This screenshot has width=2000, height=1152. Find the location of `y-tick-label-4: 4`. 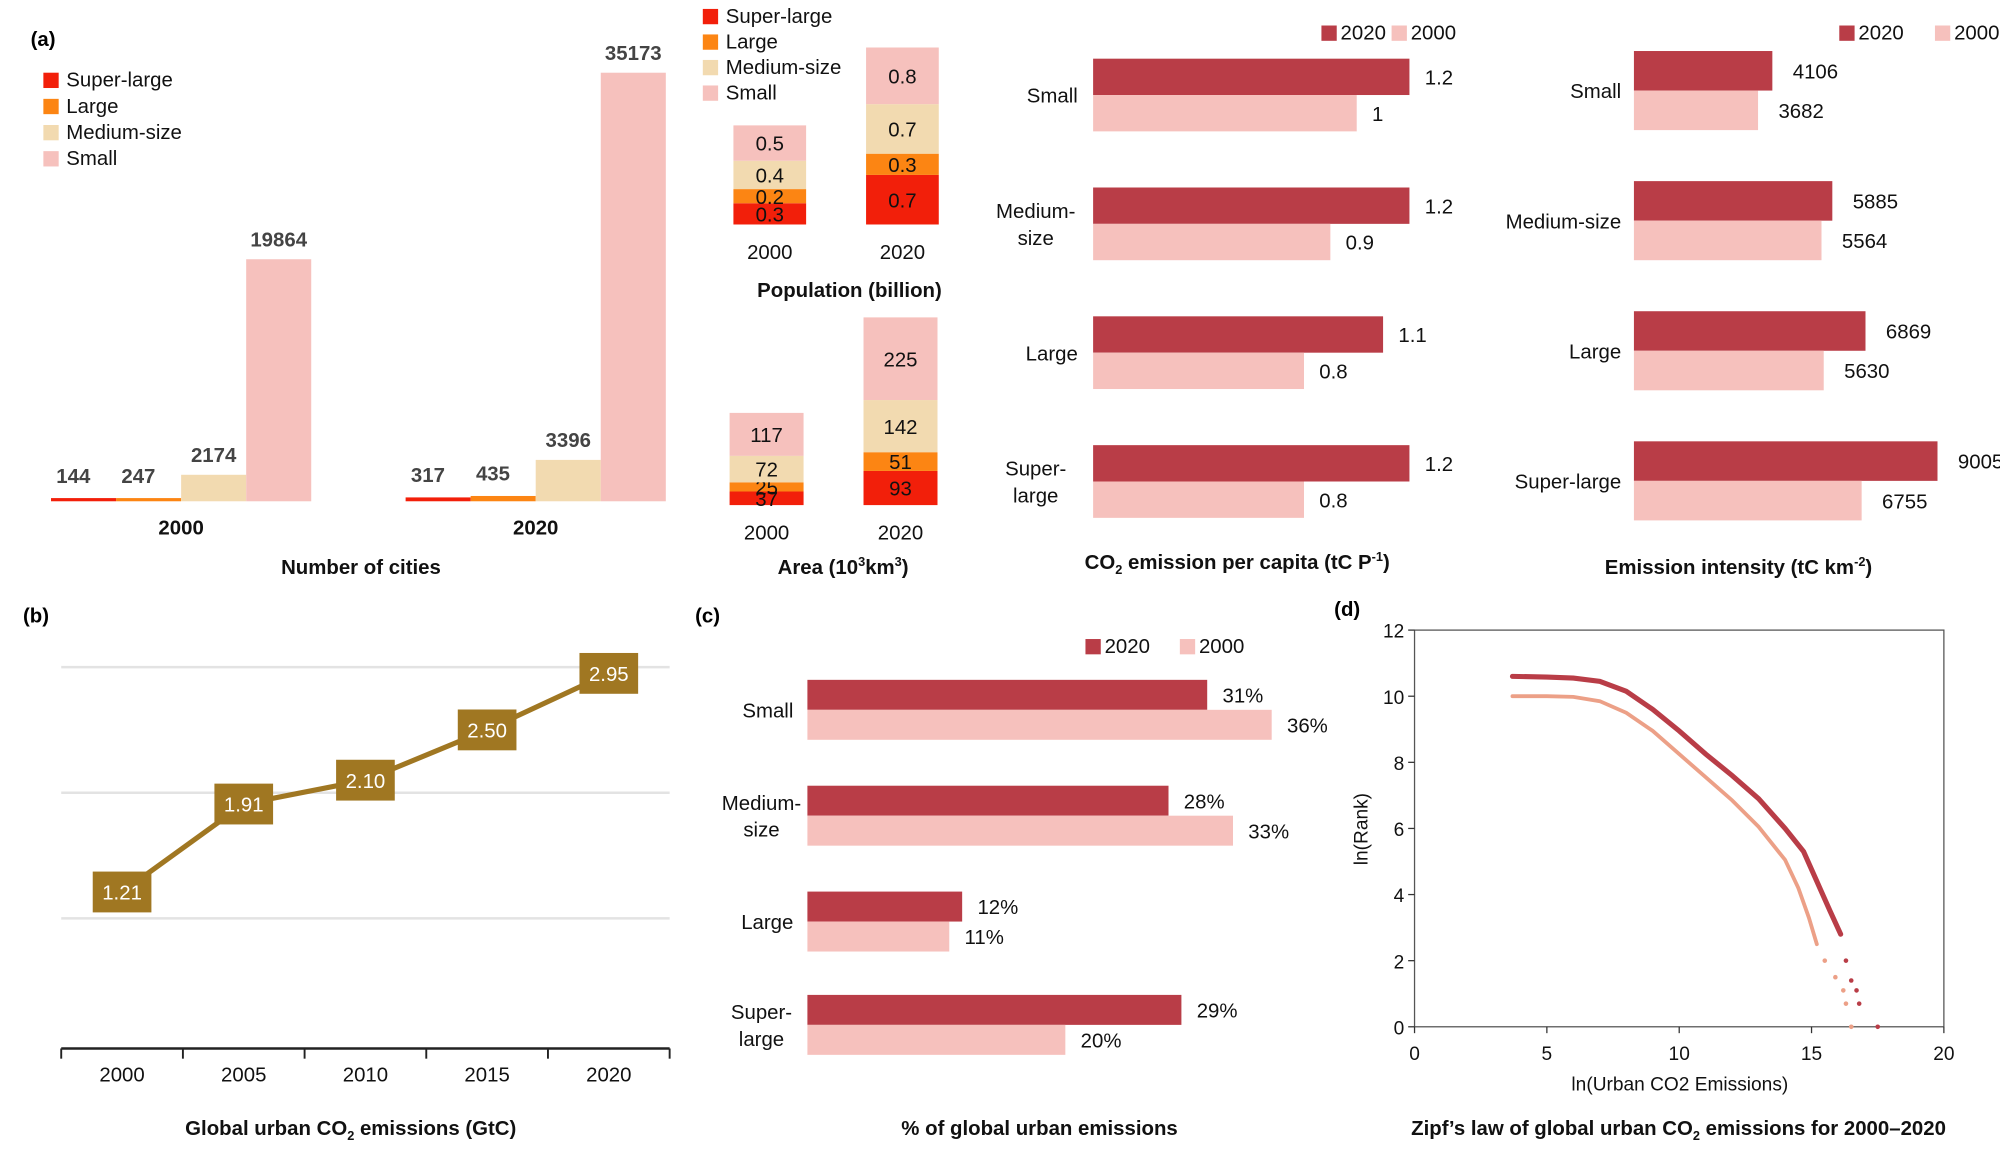

y-tick-label-4: 4 is located at coordinates (1399, 896).